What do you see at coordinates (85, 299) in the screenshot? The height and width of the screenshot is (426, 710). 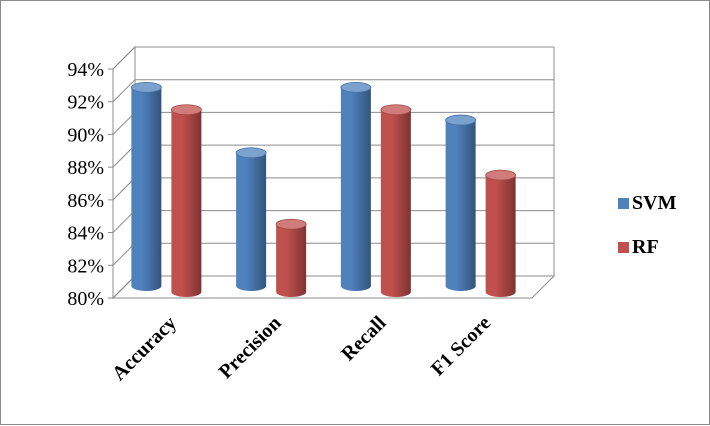 I see `y-tick-label: 80%` at bounding box center [85, 299].